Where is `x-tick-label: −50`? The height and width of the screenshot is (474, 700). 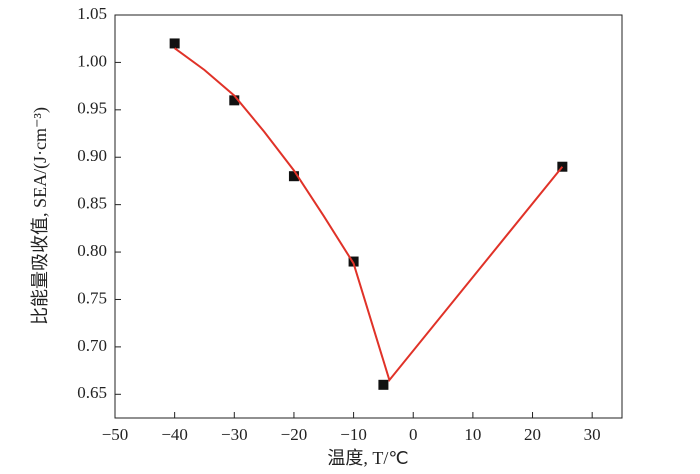
x-tick-label: −50 is located at coordinates (115, 434).